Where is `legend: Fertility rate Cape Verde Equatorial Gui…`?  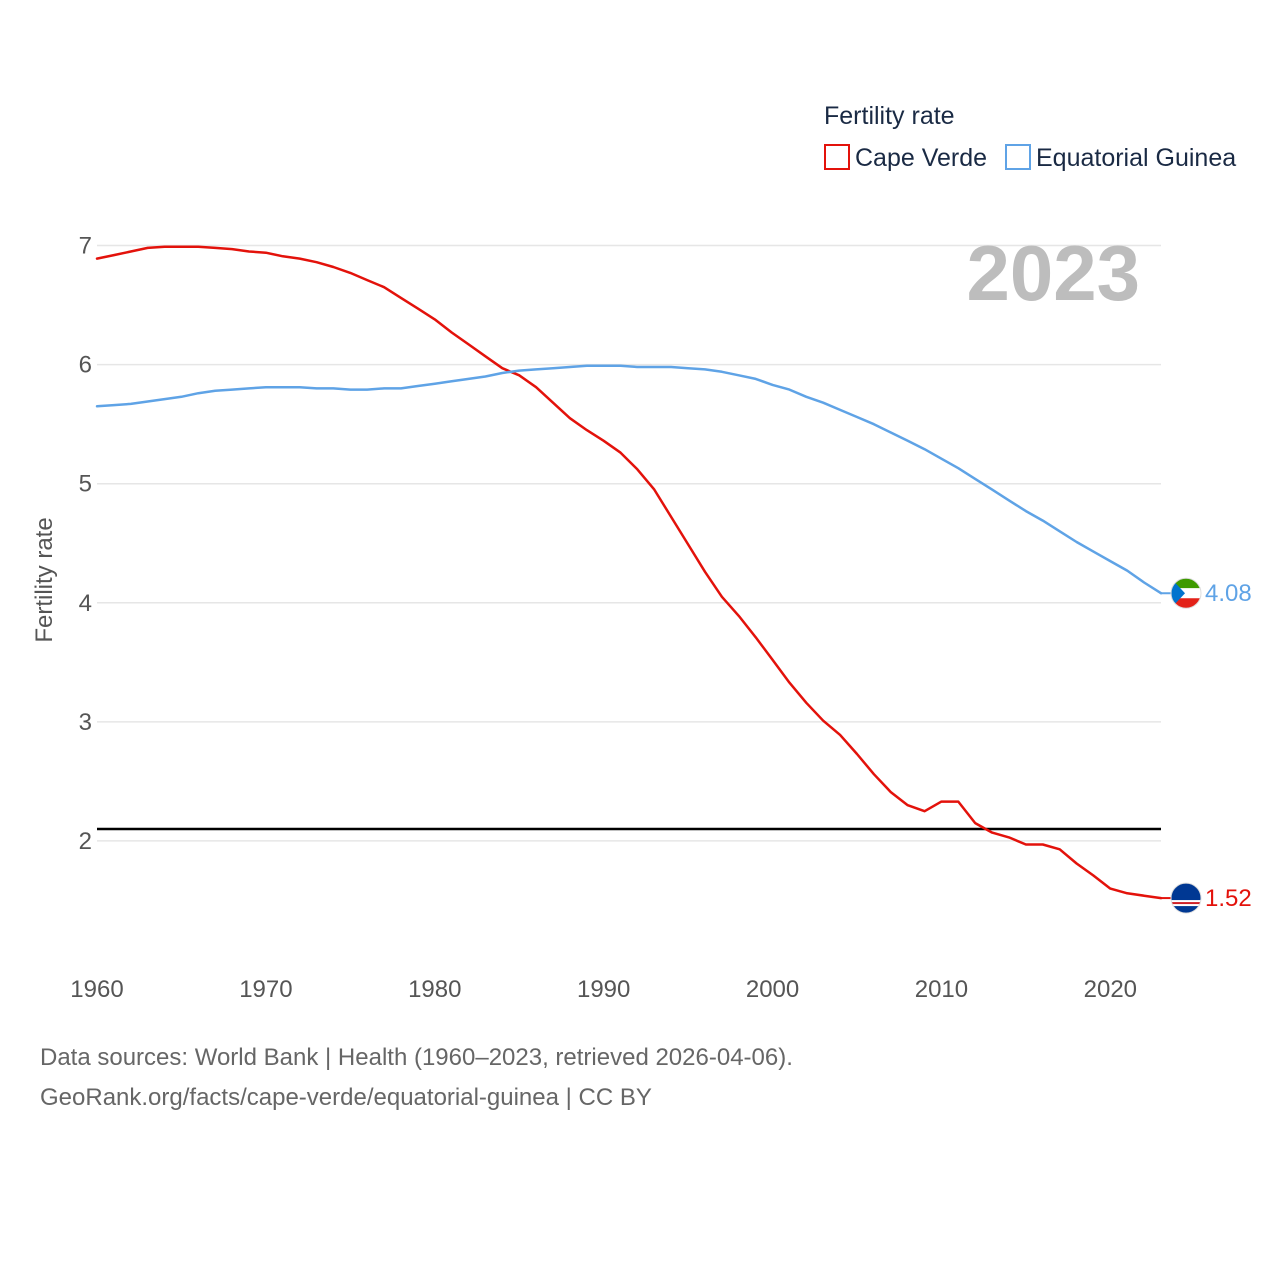
legend: Fertility rate Cape Verde Equatorial Gui… is located at coordinates (1030, 137).